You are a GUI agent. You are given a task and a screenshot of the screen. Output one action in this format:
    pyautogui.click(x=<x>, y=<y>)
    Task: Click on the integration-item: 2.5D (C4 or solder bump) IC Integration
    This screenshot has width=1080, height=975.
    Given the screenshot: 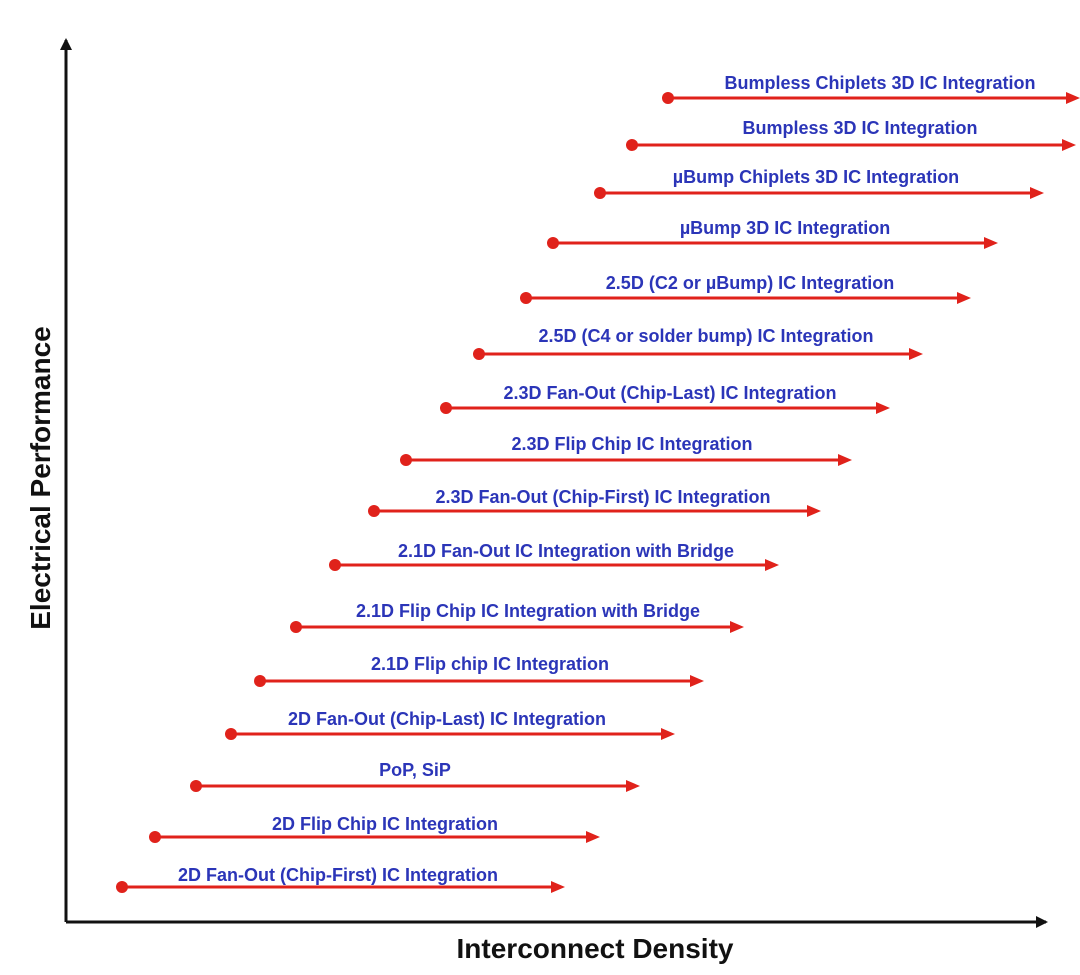 What is the action you would take?
    pyautogui.click(x=698, y=343)
    